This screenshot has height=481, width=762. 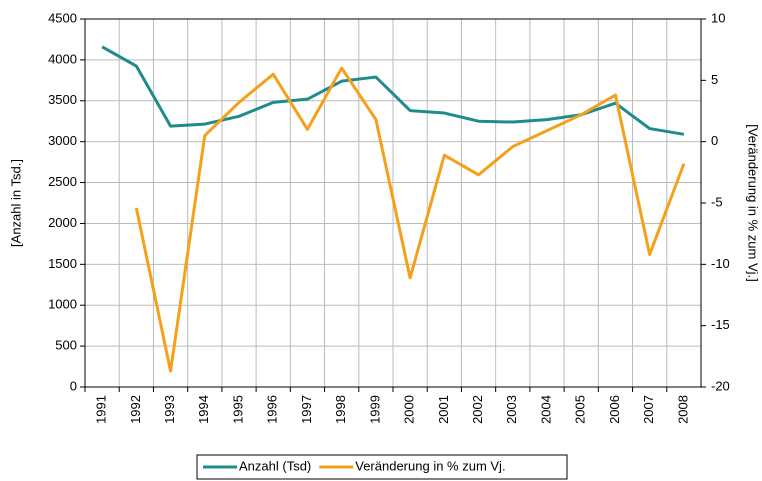 What do you see at coordinates (580, 409) in the screenshot?
I see `x-tick-label: 2005` at bounding box center [580, 409].